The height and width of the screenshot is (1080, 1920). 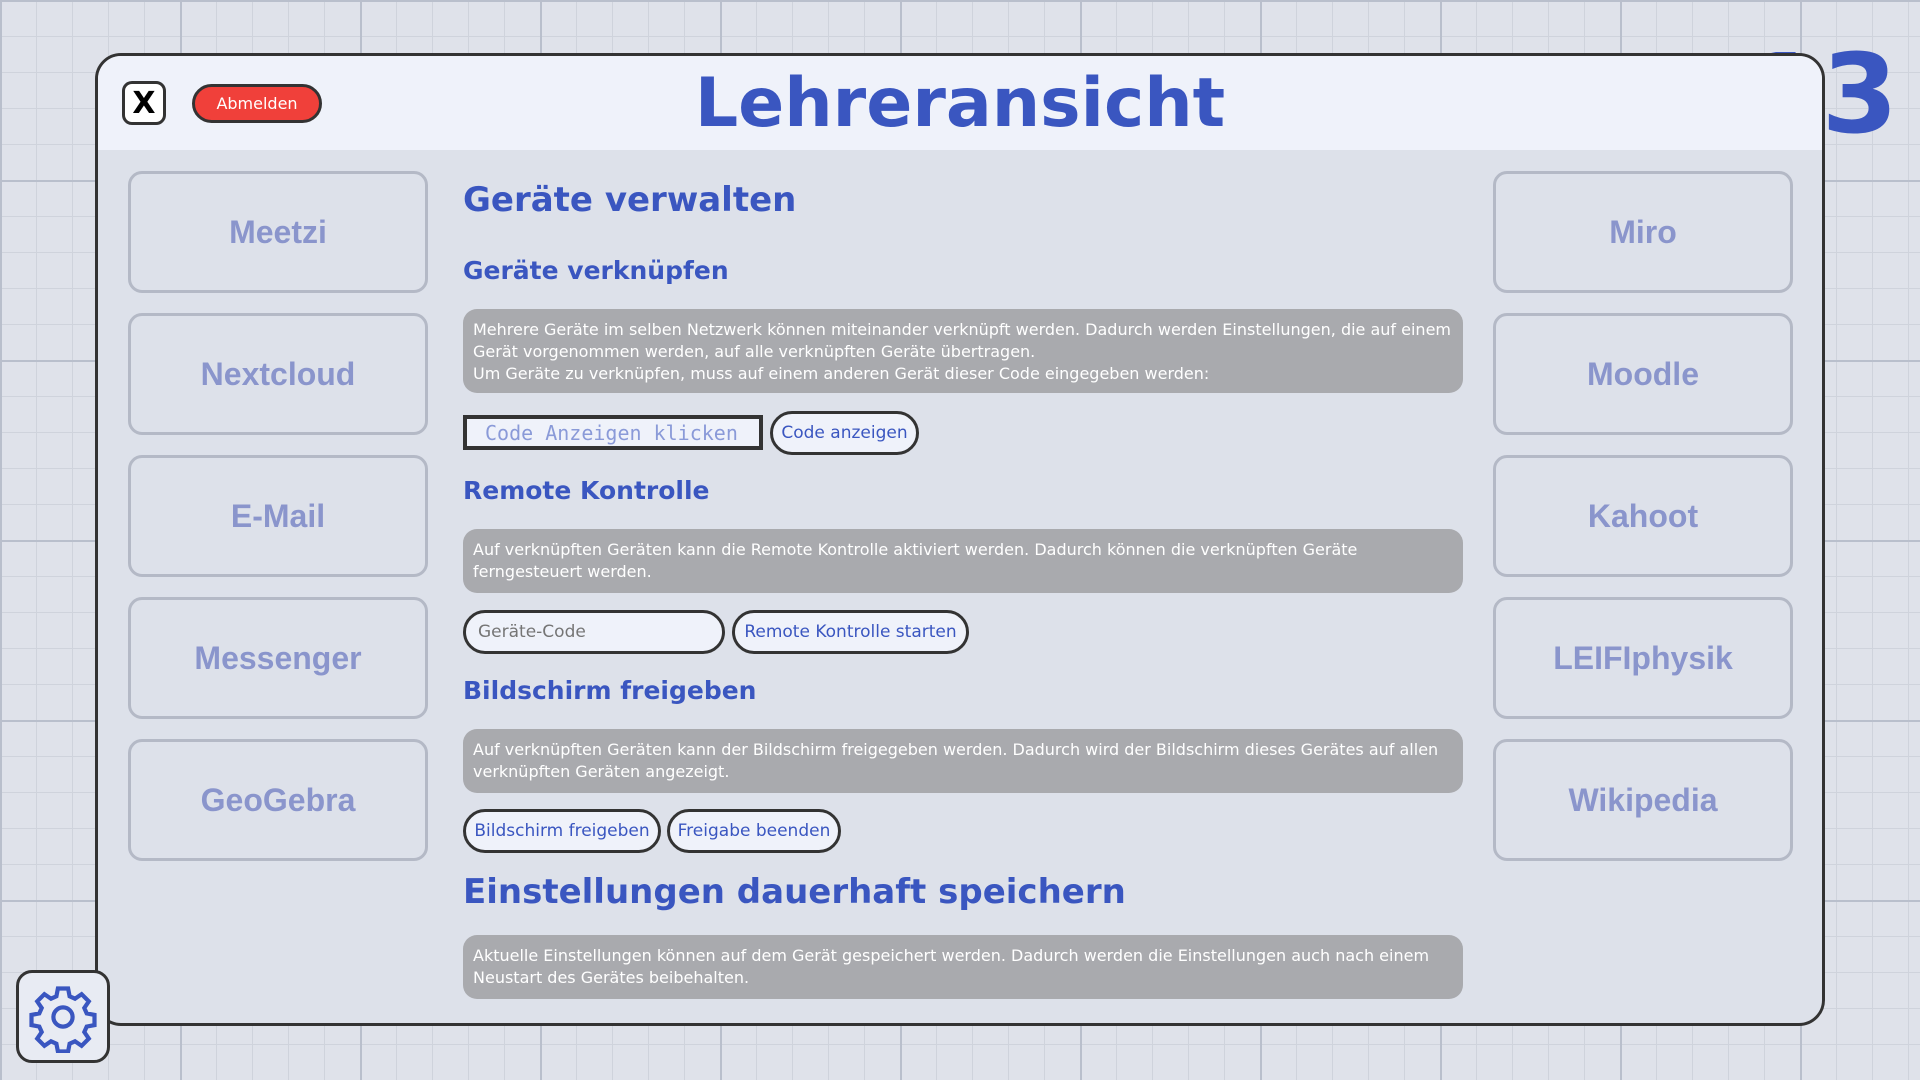 I want to click on section-title-manage-devices: Geräte verwalten, so click(x=630, y=200).